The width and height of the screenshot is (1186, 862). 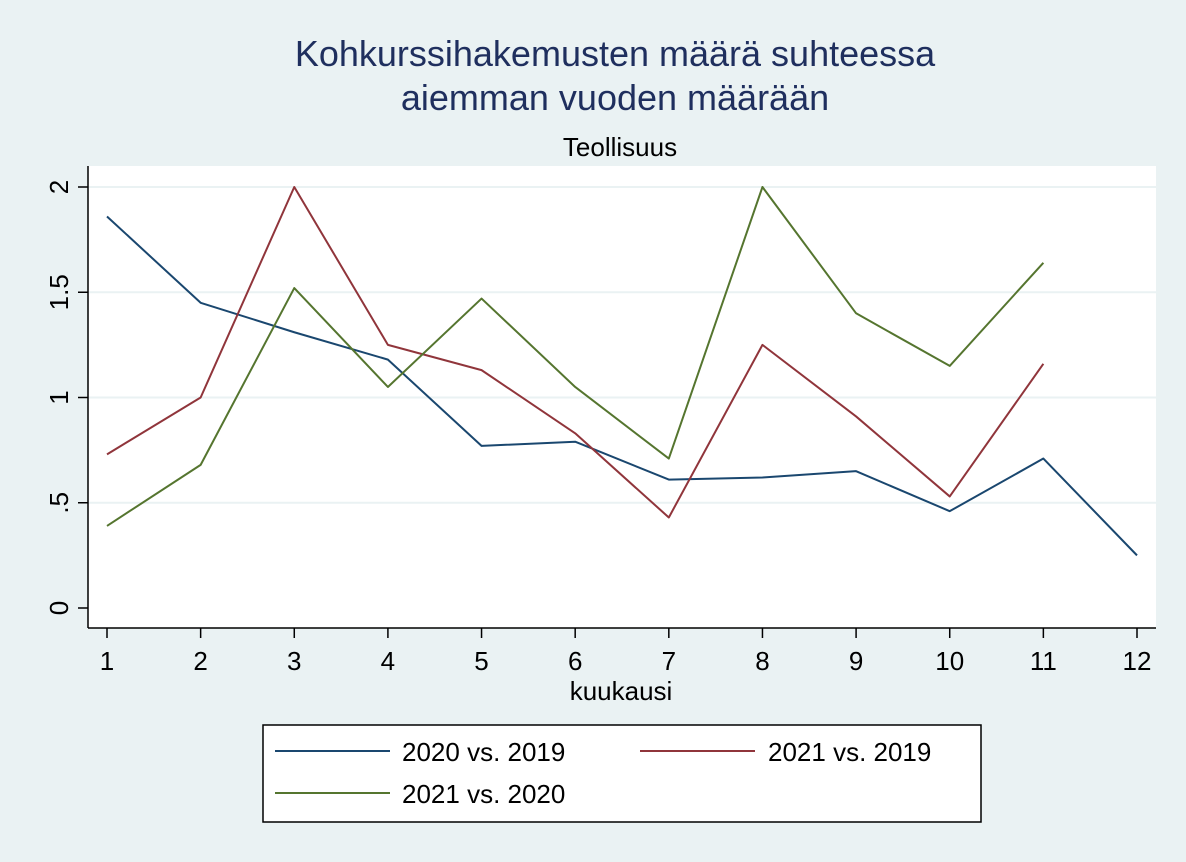 I want to click on legend-label-1: 2020 vs. 2019, so click(x=483, y=752).